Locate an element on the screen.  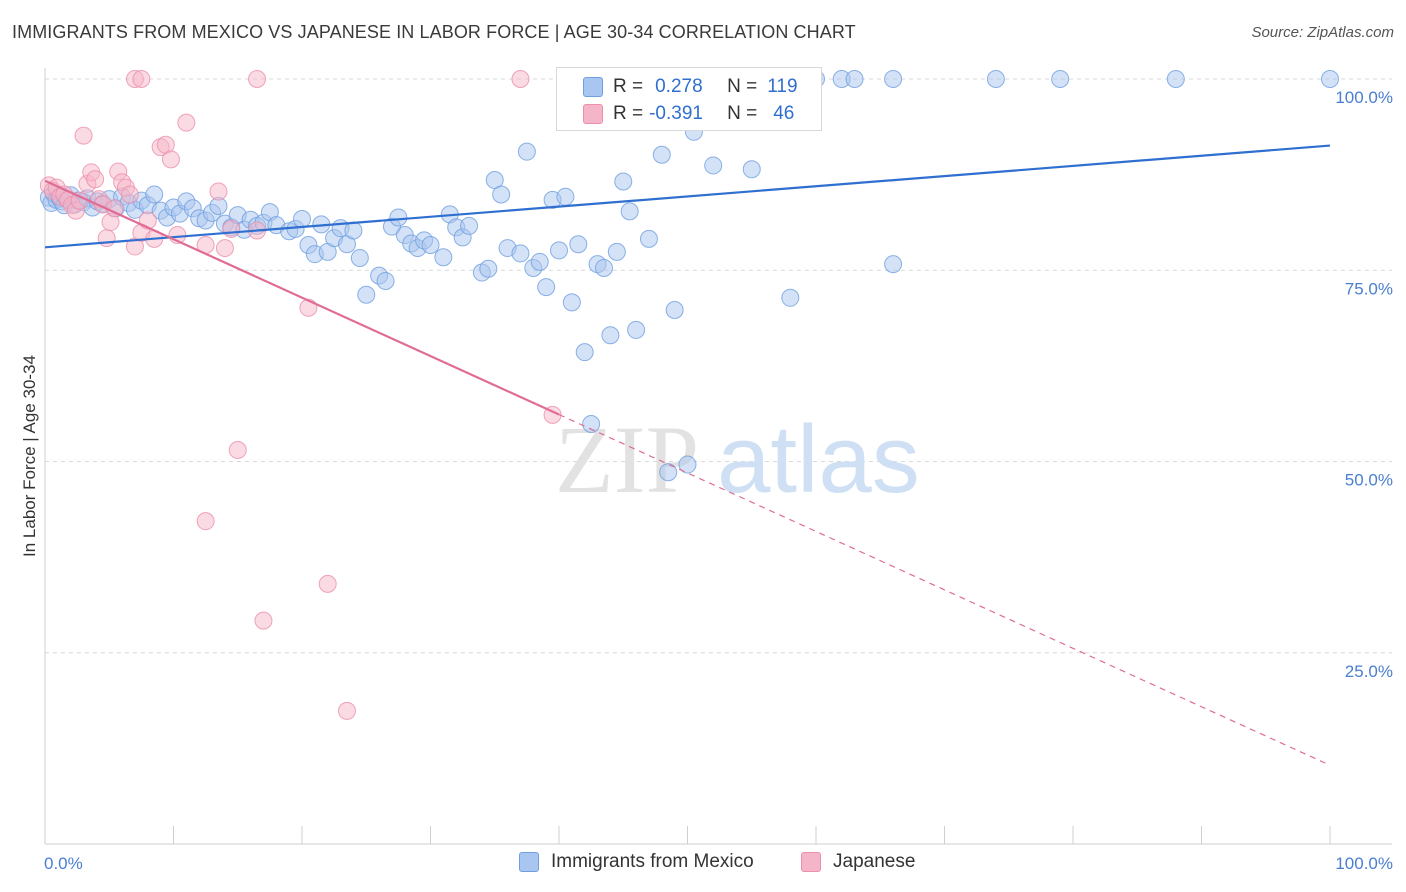
legend-n-value: 119 is located at coordinates (782, 86).